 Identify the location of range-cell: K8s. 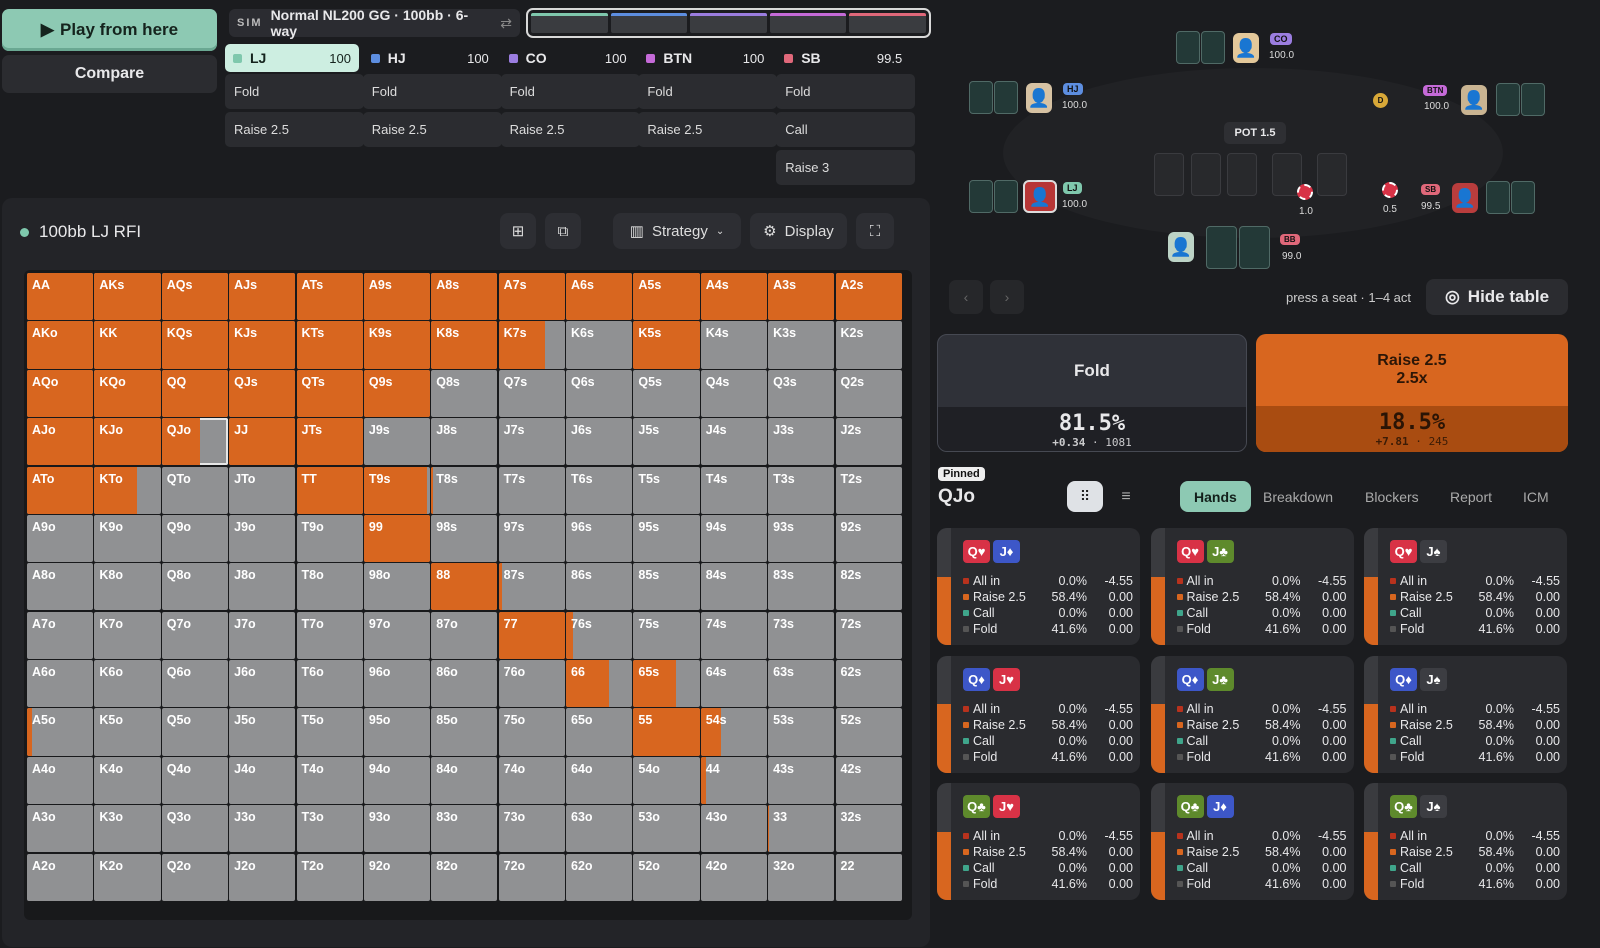
(464, 345).